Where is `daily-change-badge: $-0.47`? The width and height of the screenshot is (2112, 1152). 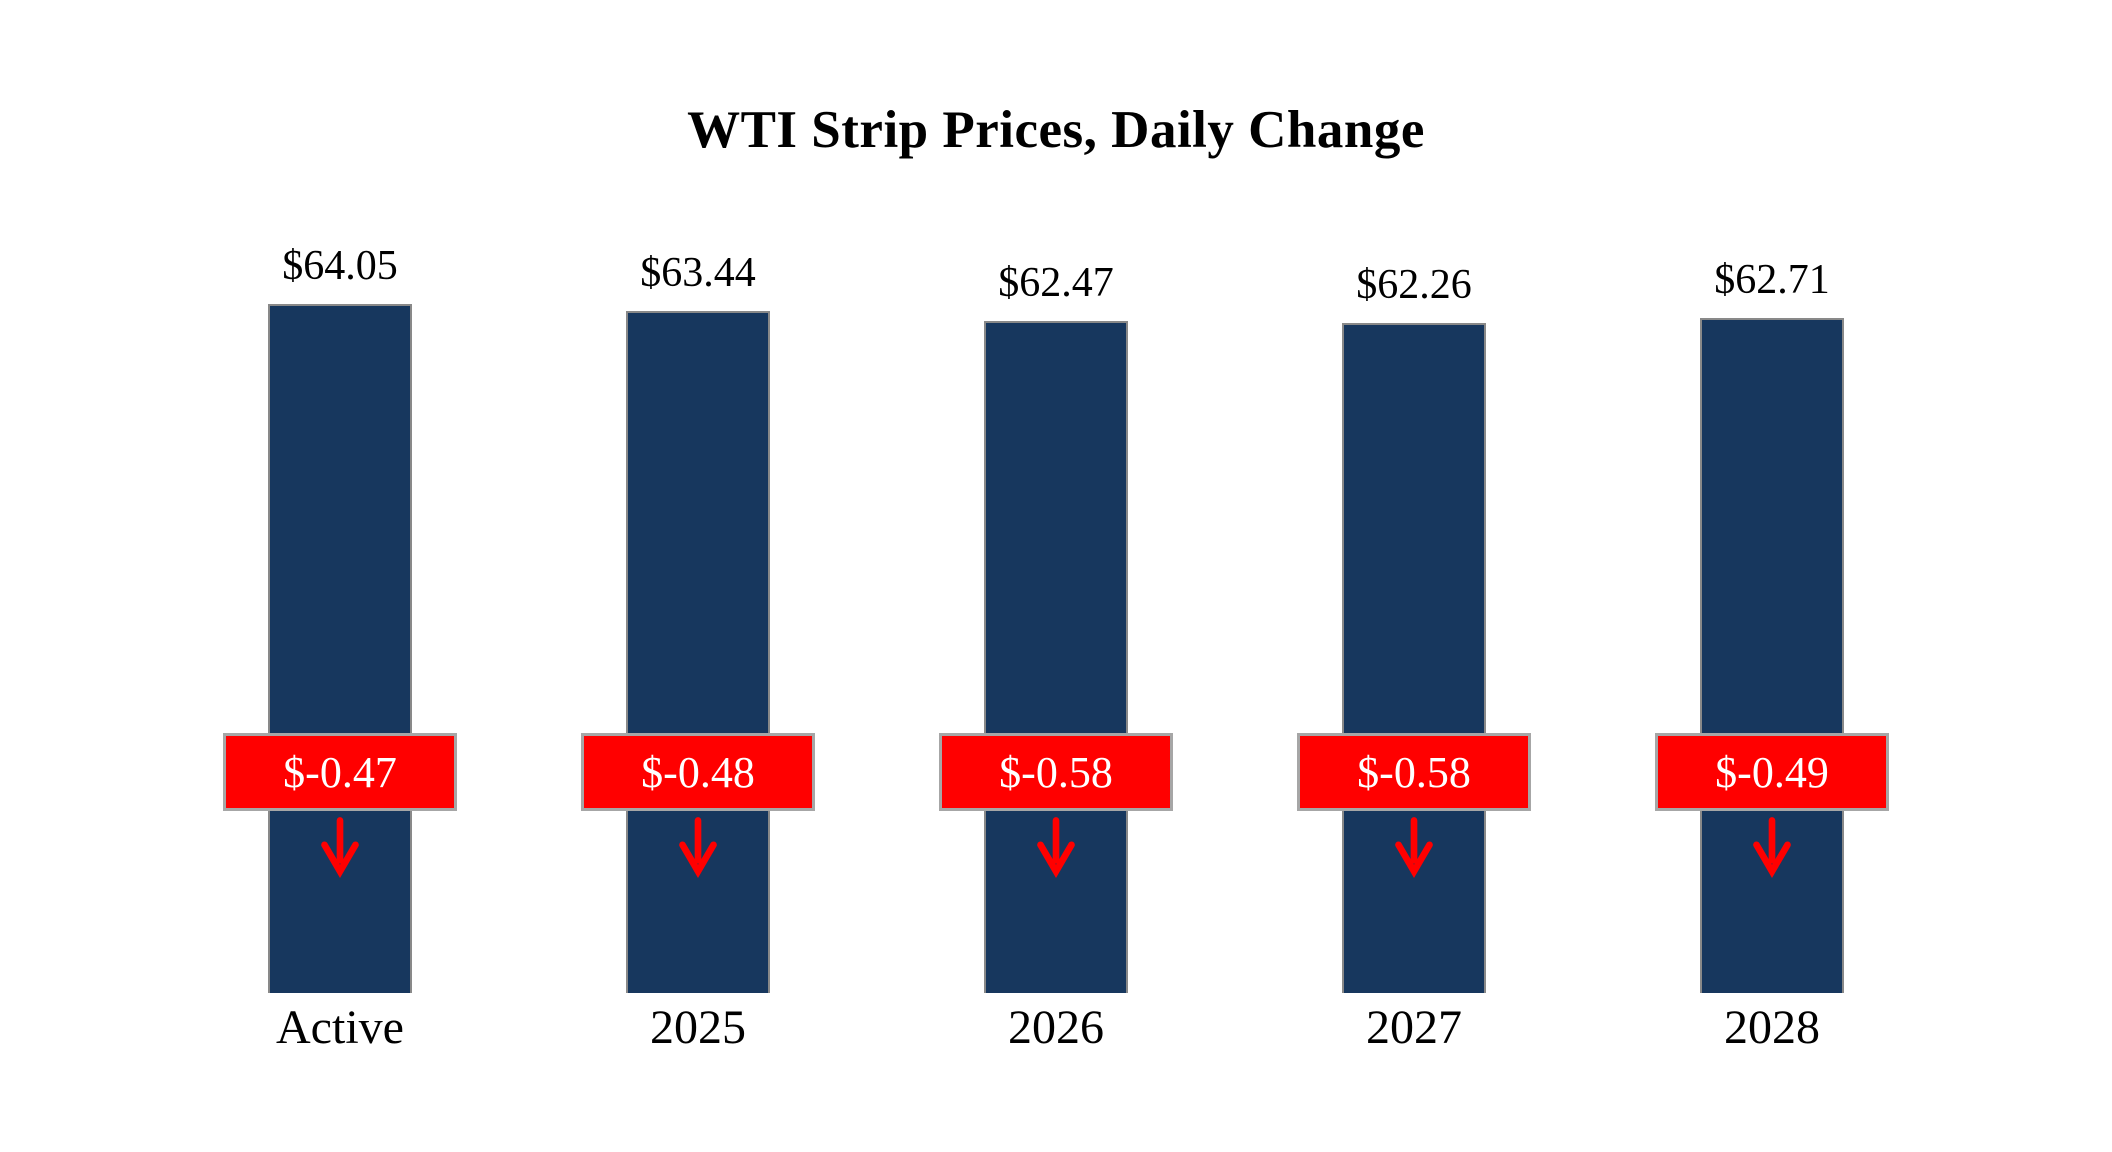
daily-change-badge: $-0.47 is located at coordinates (340, 772).